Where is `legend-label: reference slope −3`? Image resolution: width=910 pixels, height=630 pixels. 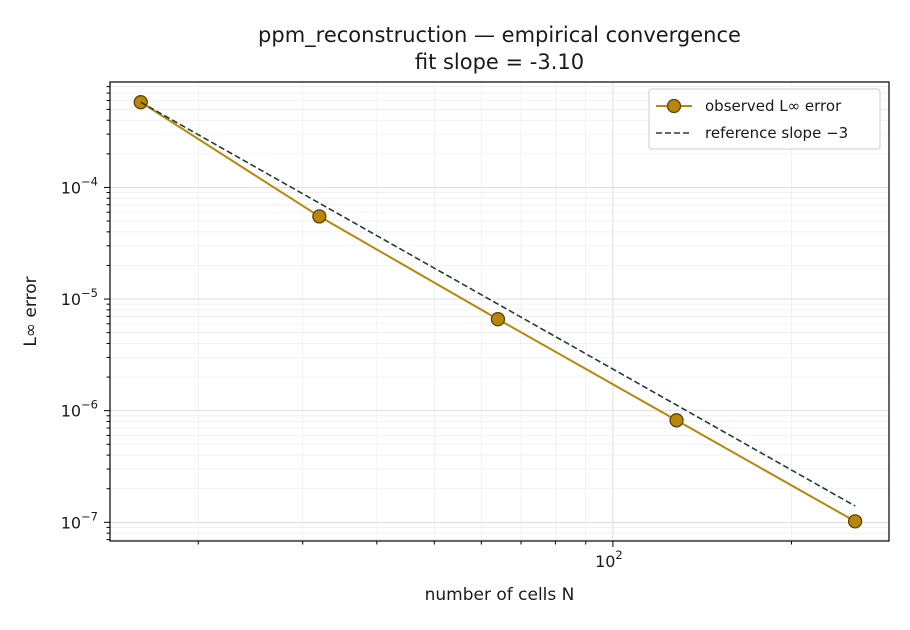 legend-label: reference slope −3 is located at coordinates (776, 133).